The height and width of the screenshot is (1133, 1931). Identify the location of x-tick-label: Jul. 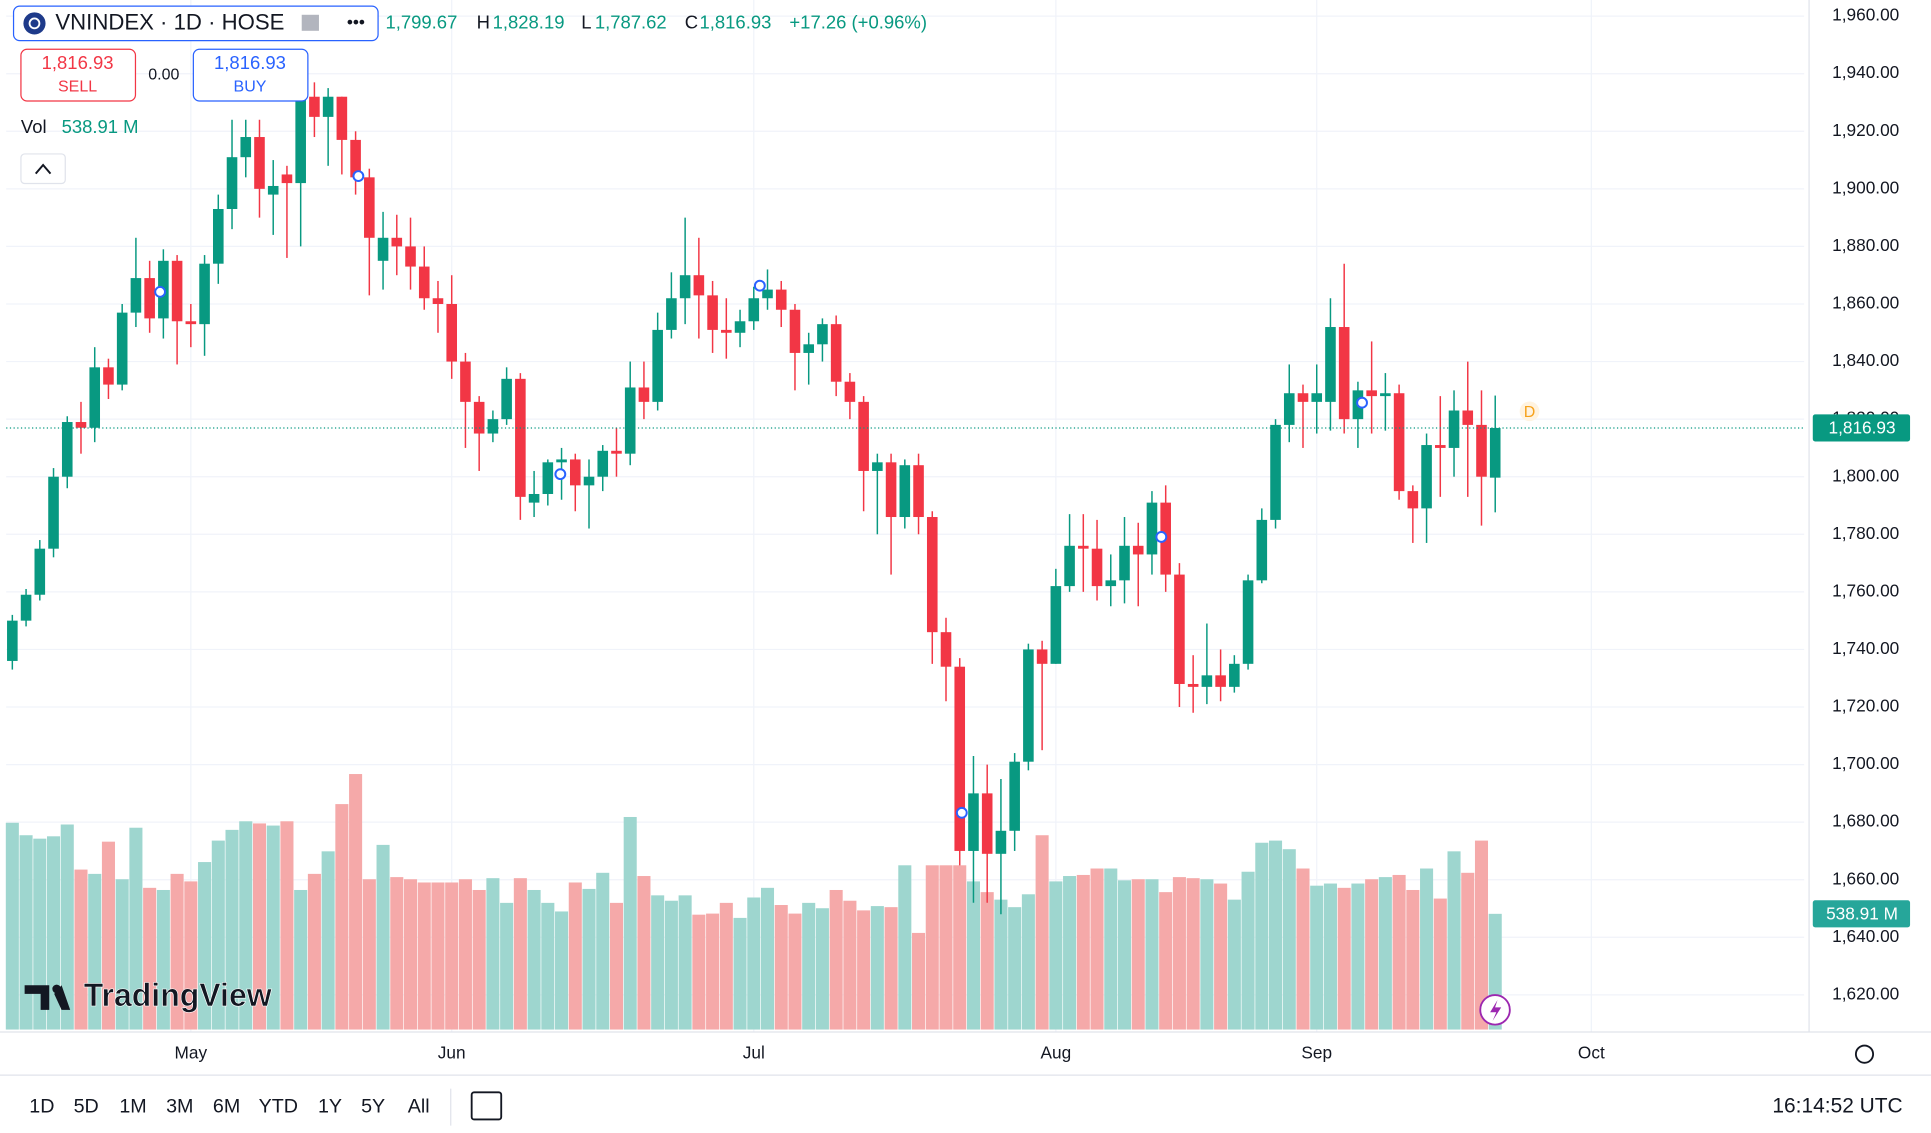
(754, 1053).